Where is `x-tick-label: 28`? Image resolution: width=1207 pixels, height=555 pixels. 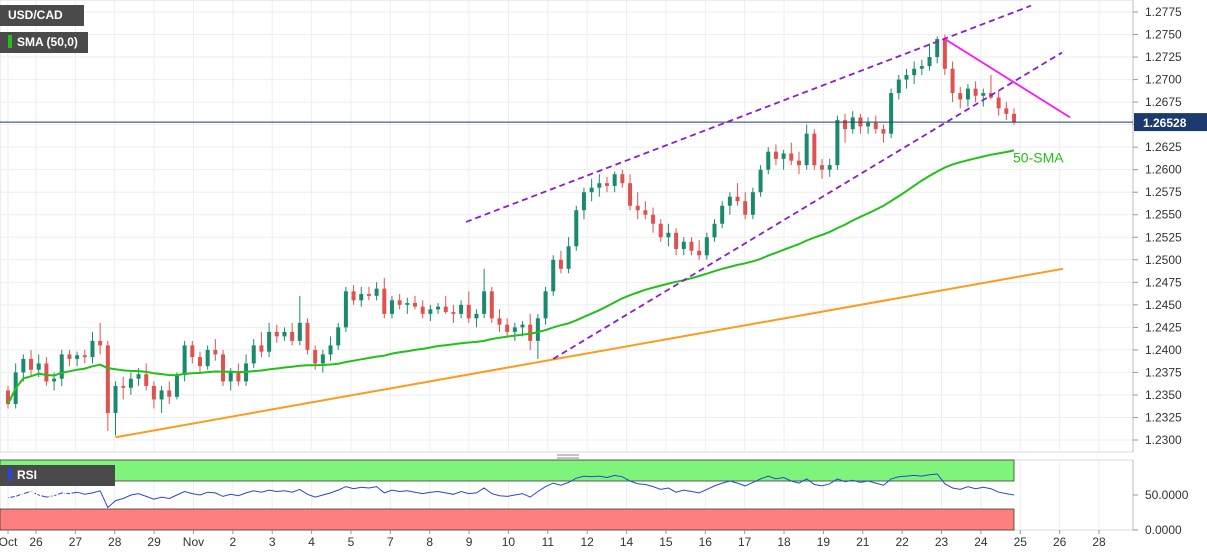
x-tick-label: 28 is located at coordinates (115, 542).